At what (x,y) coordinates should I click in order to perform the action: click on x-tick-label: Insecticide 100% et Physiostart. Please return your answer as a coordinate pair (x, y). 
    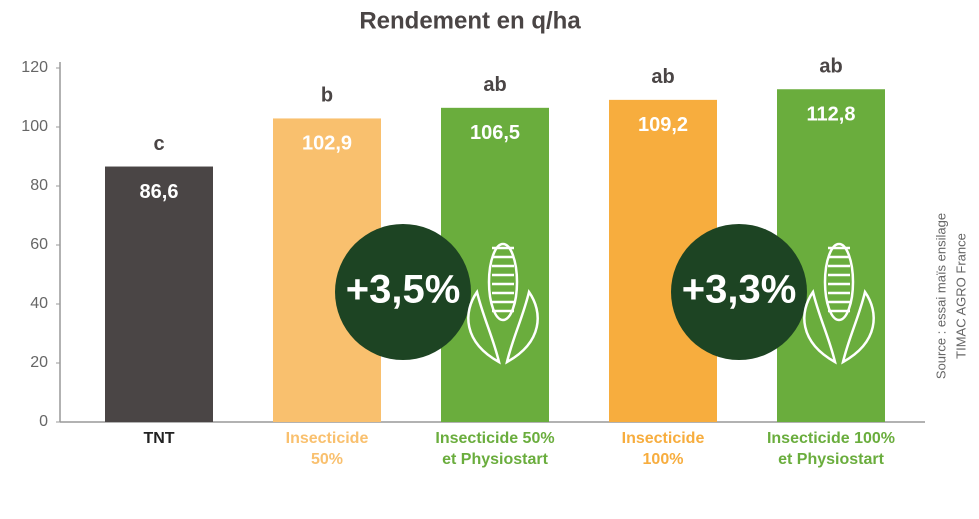
    Looking at the image, I should click on (831, 449).